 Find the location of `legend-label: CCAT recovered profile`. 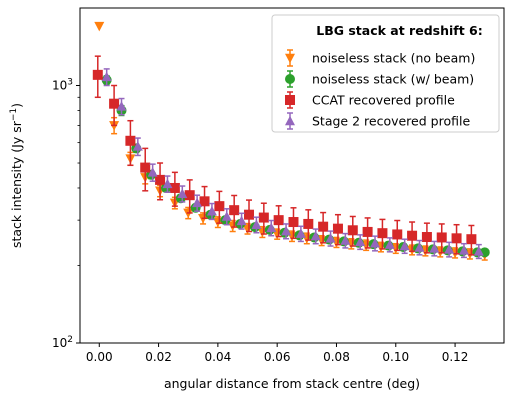

legend-label: CCAT recovered profile is located at coordinates (383, 100).